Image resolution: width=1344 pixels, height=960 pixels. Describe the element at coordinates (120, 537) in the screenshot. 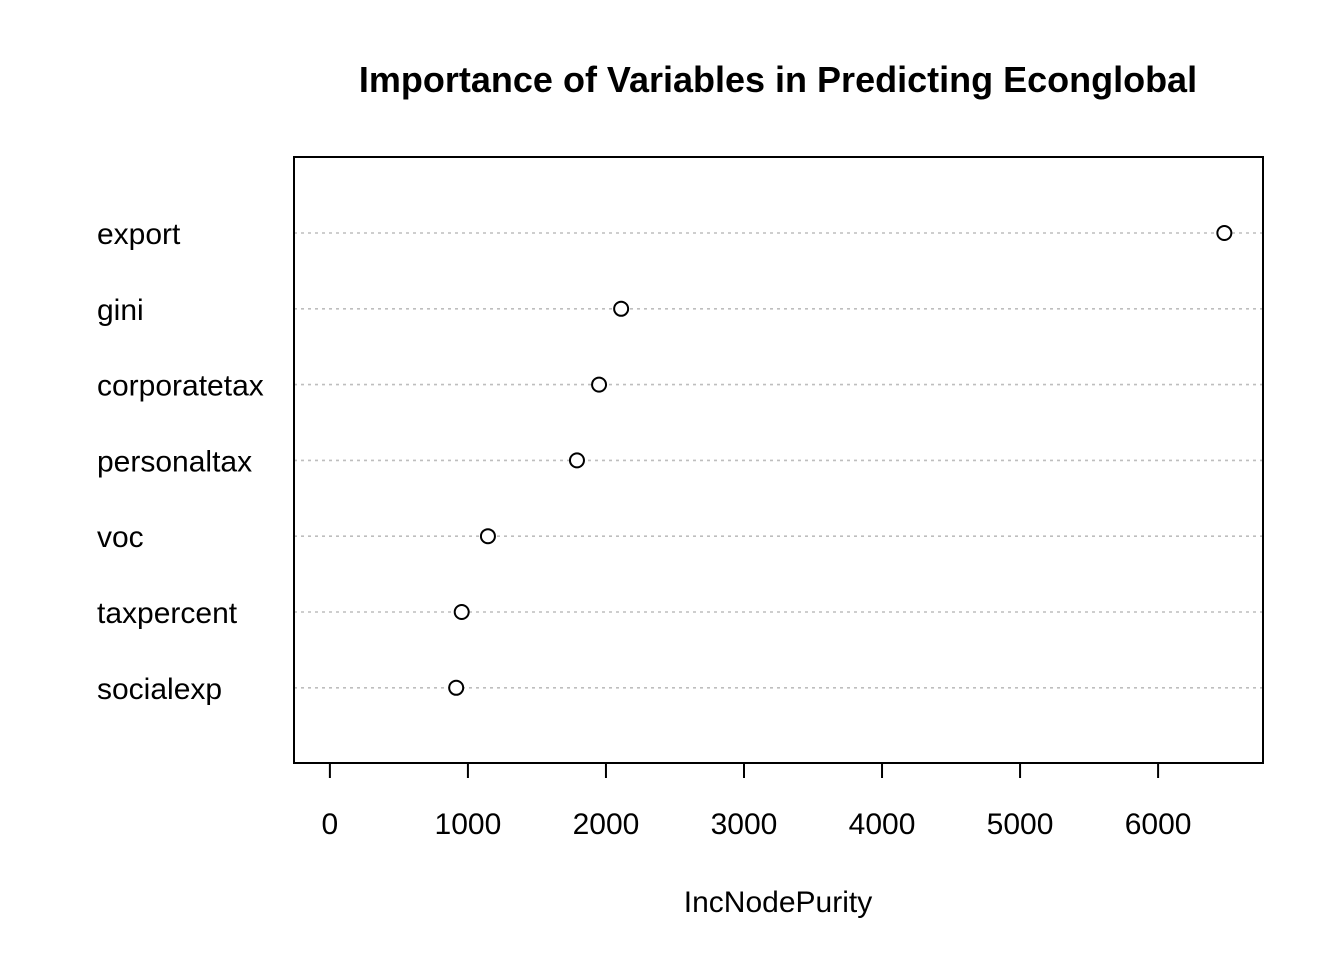

I see `category-label-voc: voc` at that location.